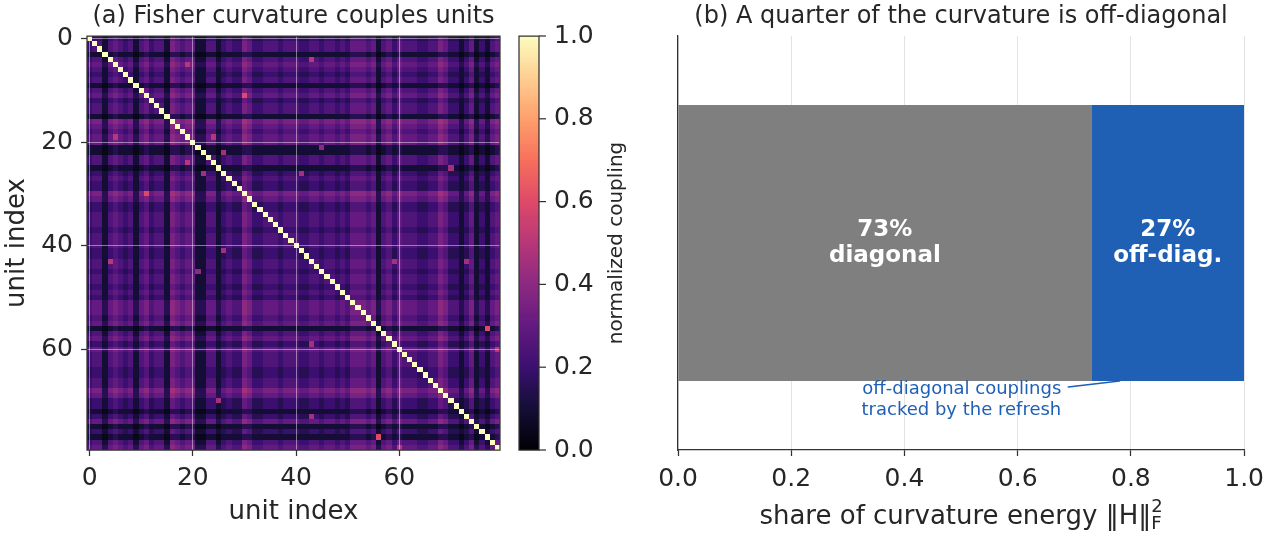 Image resolution: width=1272 pixels, height=537 pixels. Describe the element at coordinates (65, 37) in the screenshot. I see `y-tick-label: 0` at that location.